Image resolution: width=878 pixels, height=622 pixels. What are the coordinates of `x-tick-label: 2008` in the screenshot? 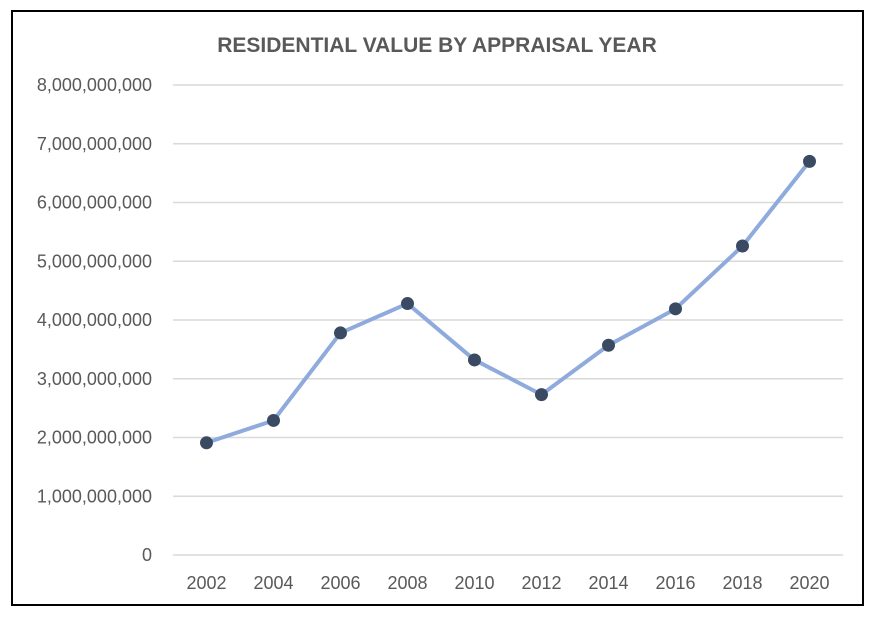 It's located at (407, 583).